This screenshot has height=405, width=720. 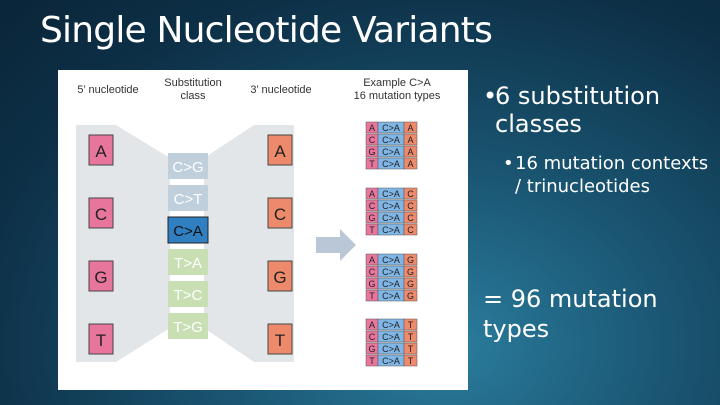 I want to click on header-example: Example C>A 16 mutation types, so click(x=397, y=90).